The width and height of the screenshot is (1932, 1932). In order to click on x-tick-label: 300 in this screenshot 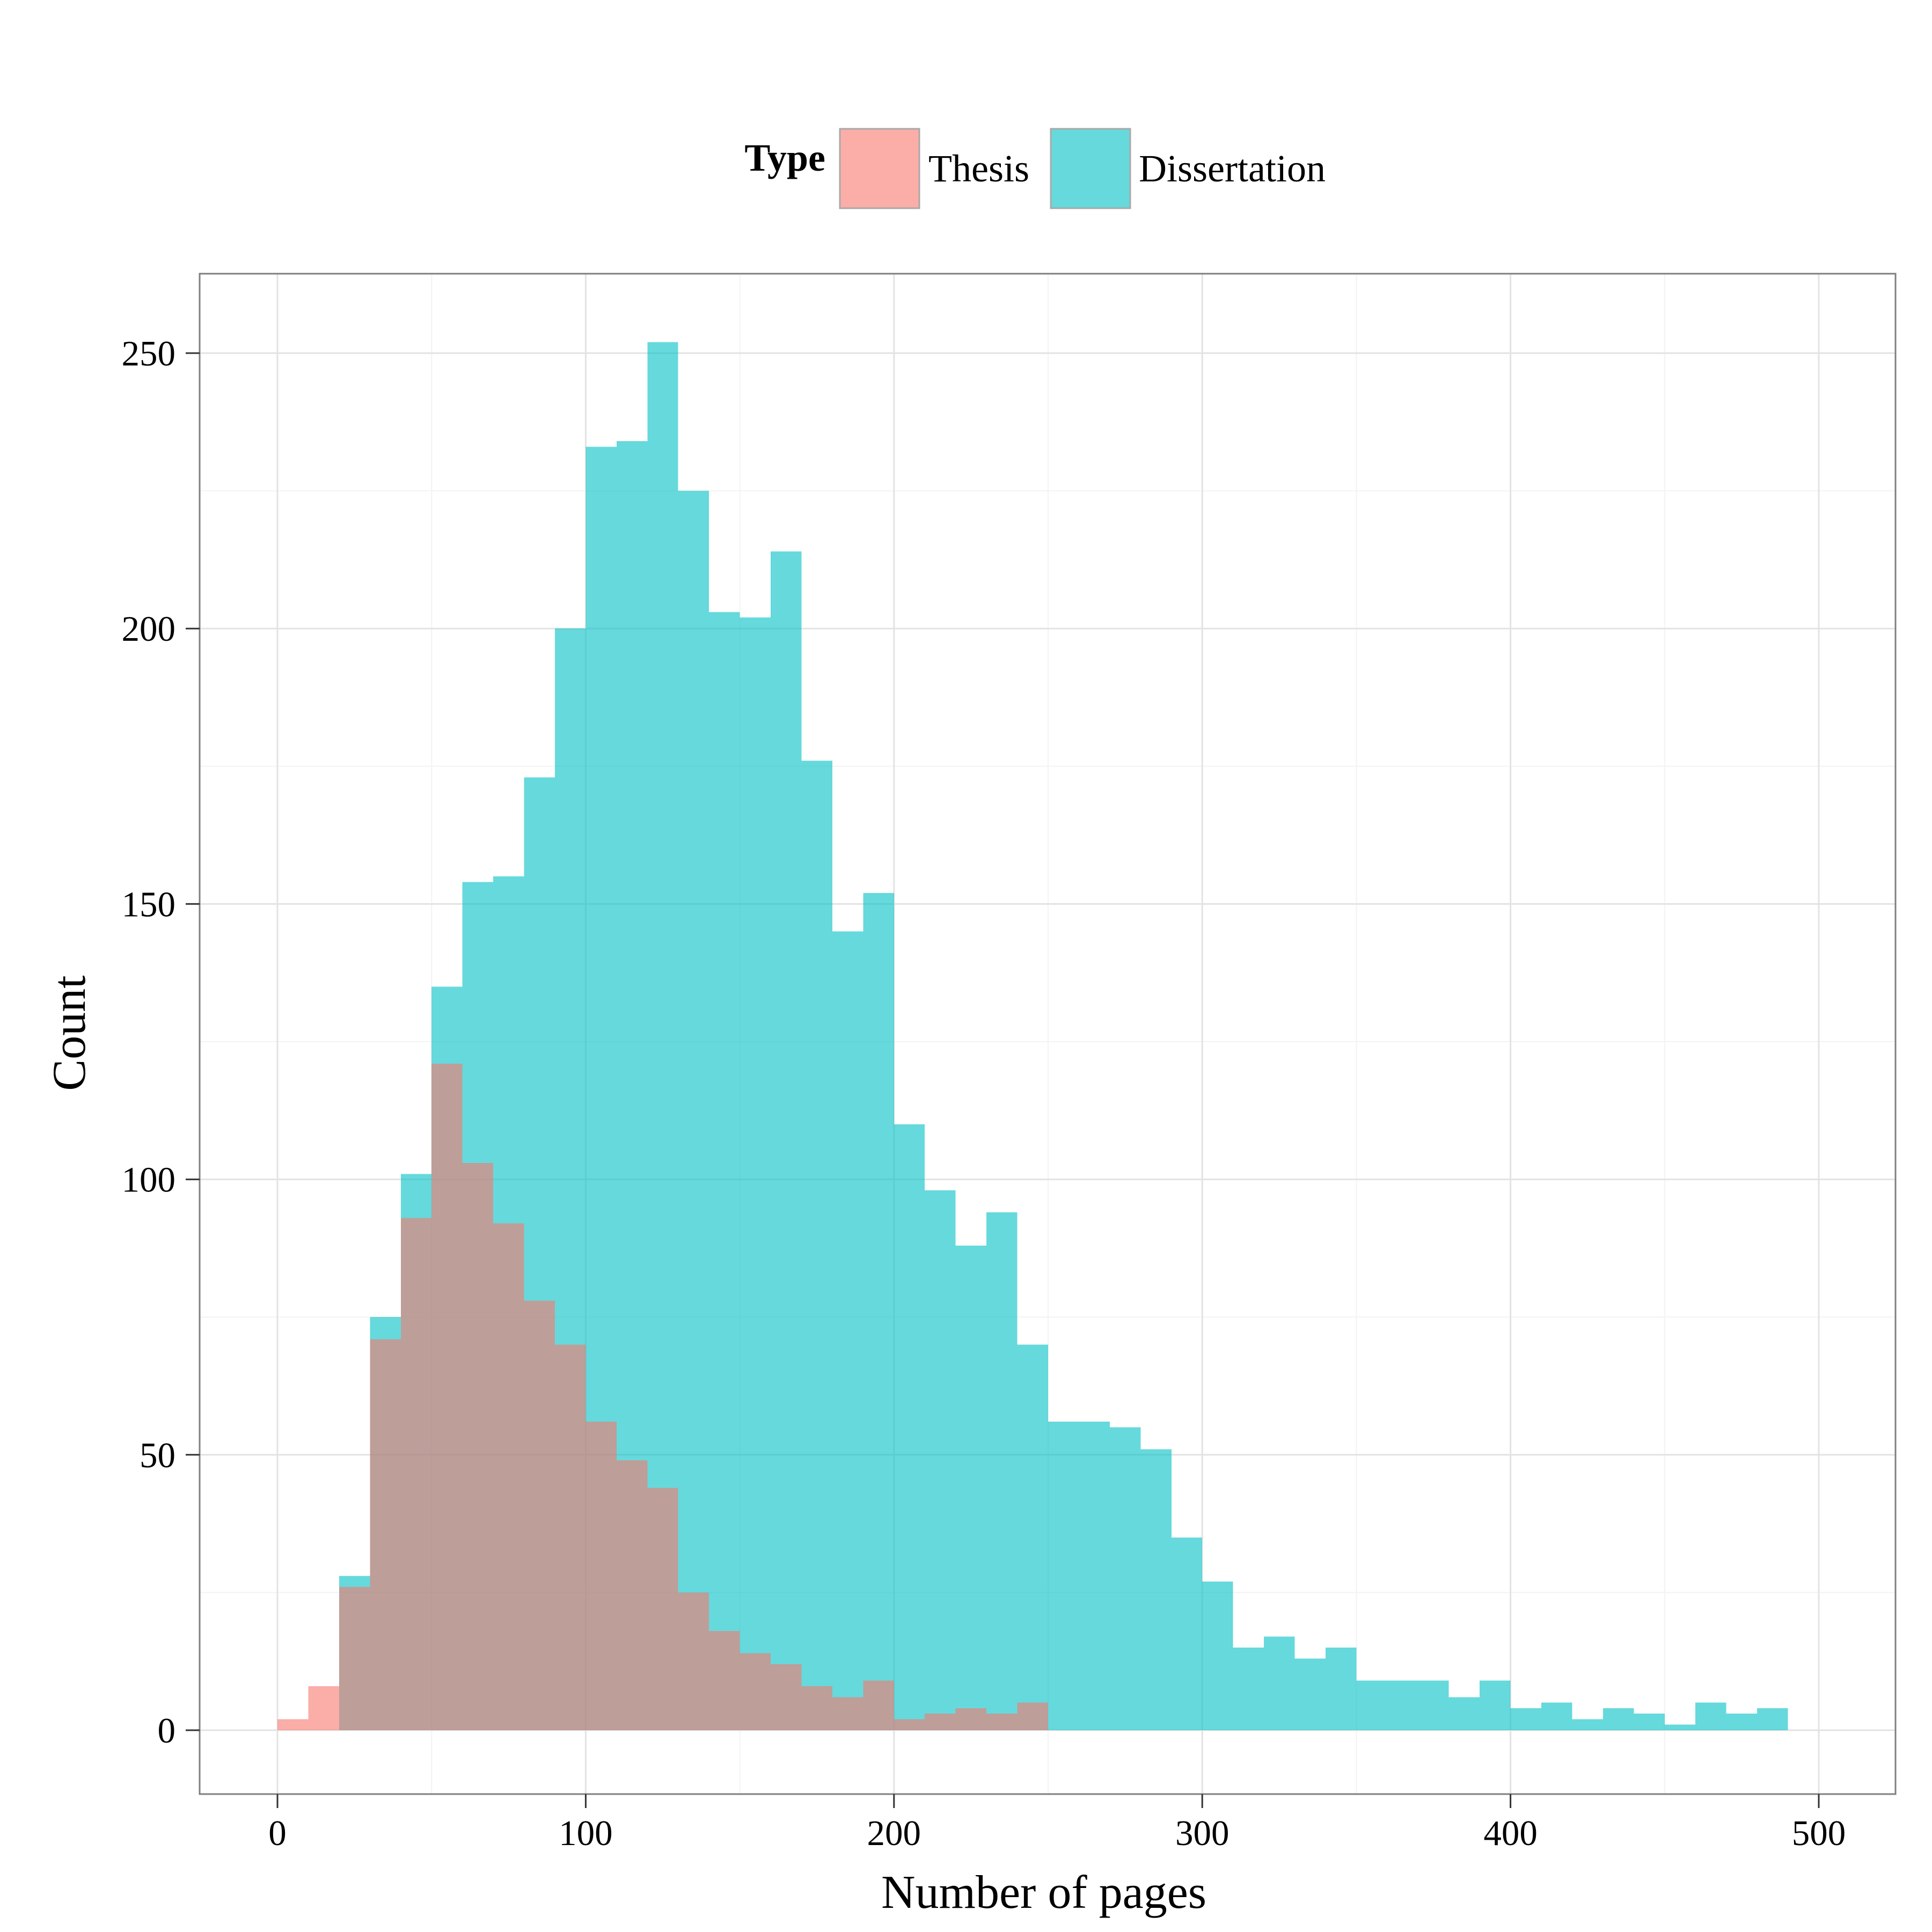, I will do `click(1202, 1833)`.